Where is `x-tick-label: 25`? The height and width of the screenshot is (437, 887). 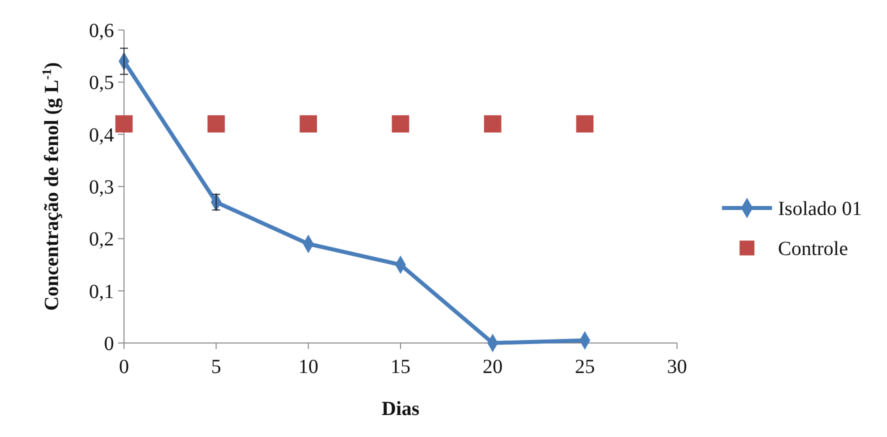
x-tick-label: 25 is located at coordinates (584, 367).